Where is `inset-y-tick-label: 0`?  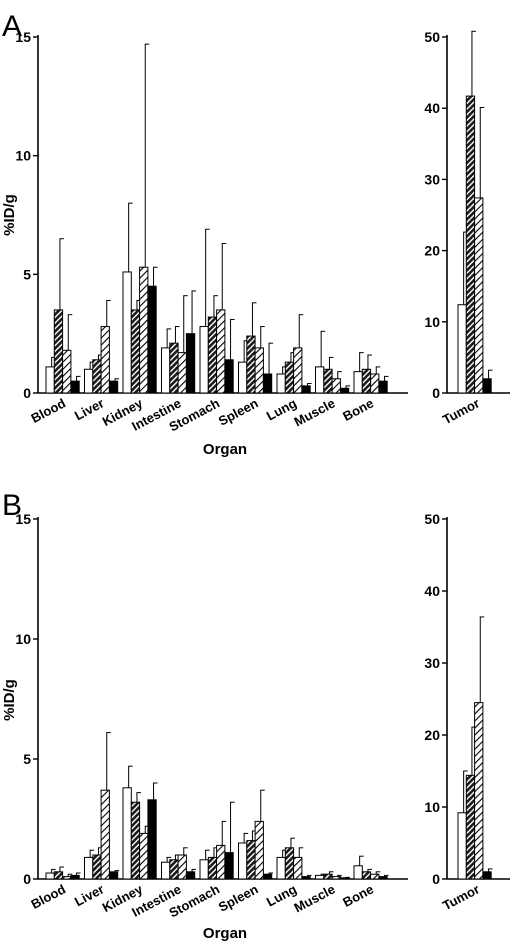
inset-y-tick-label: 0 is located at coordinates (436, 393).